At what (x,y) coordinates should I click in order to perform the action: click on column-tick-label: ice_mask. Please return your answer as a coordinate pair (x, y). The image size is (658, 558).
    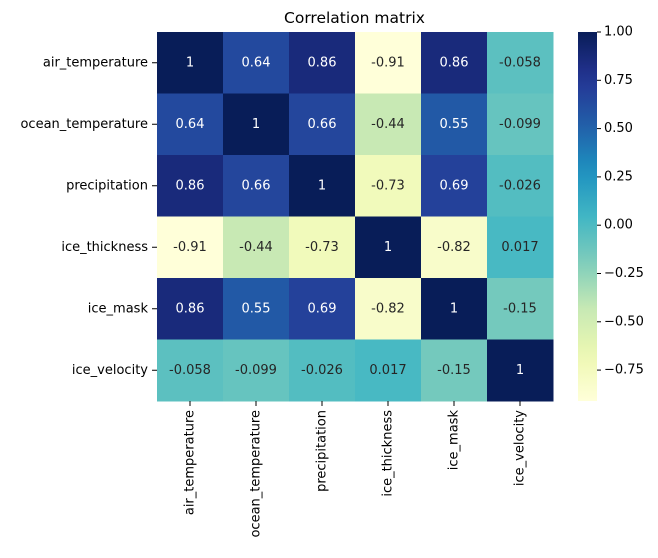
    Looking at the image, I should click on (454, 440).